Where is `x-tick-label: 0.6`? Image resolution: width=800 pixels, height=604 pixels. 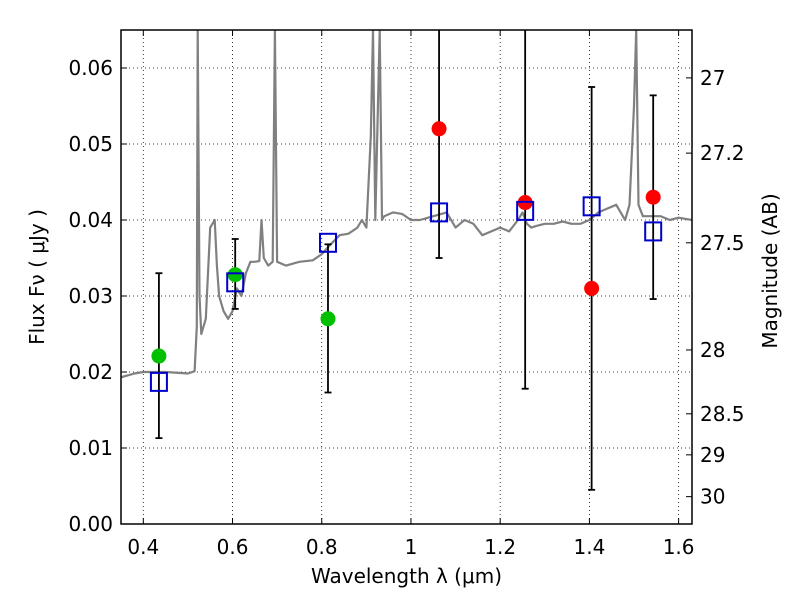
x-tick-label: 0.6 is located at coordinates (233, 547).